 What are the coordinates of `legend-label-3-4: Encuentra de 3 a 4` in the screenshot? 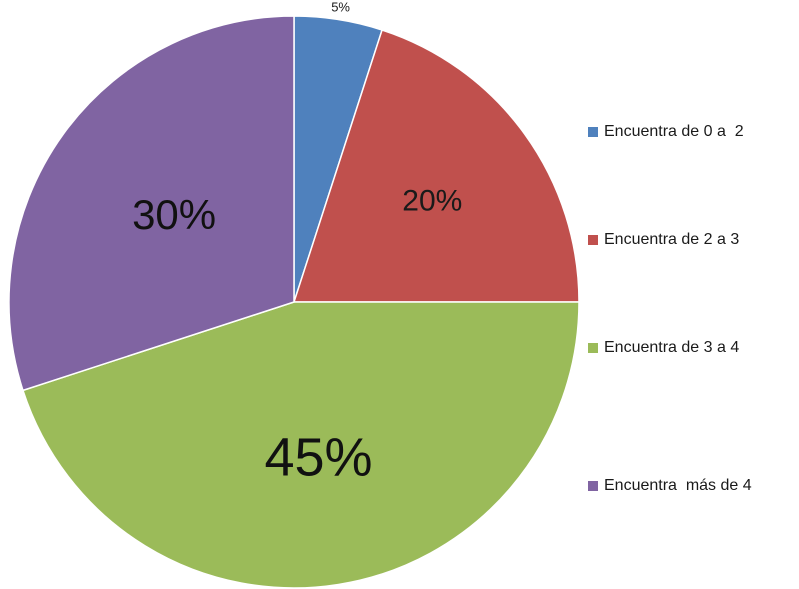 It's located at (672, 347).